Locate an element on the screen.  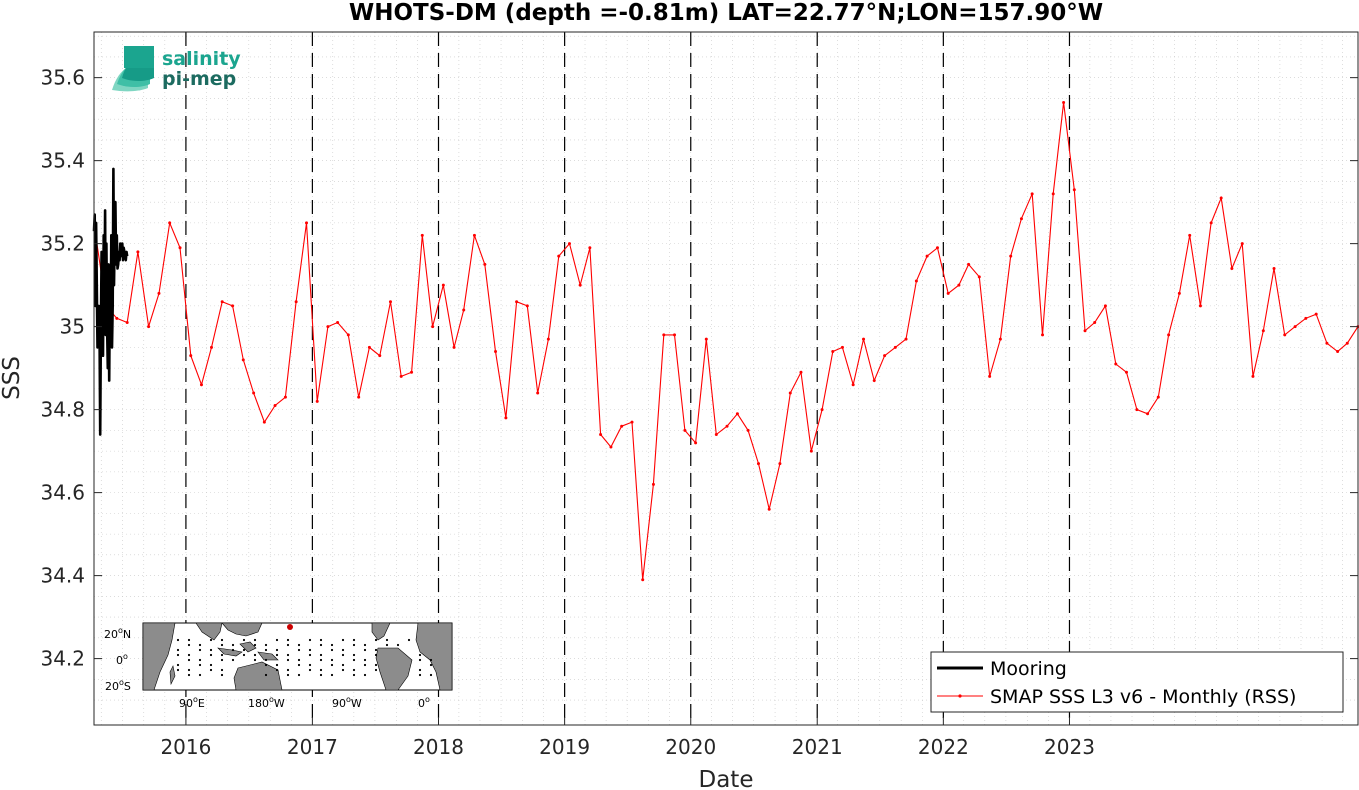
logo-text-salinity: salinity is located at coordinates (201, 59).